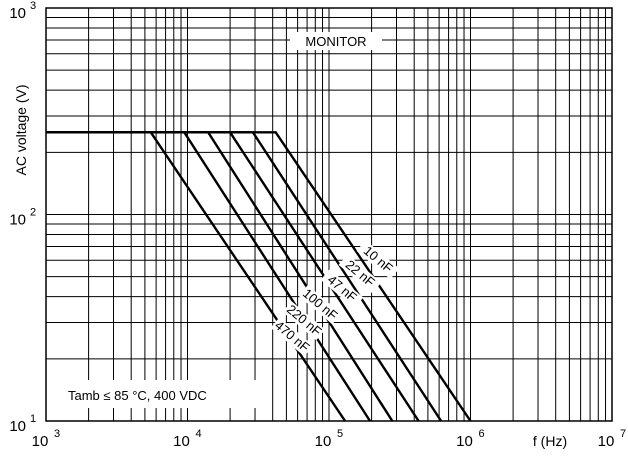  Describe the element at coordinates (33, 213) in the screenshot. I see `y-tick-exponent: 2` at that location.